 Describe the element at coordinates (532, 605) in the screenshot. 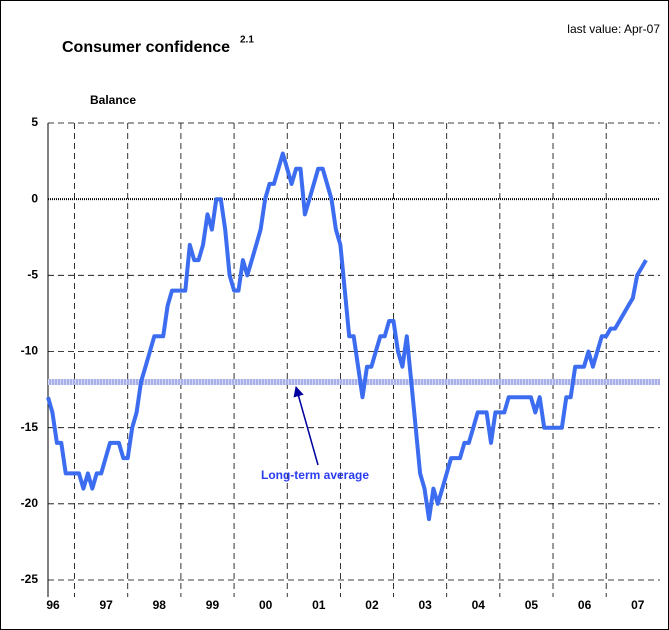

I see `x-tick-label: 05` at that location.